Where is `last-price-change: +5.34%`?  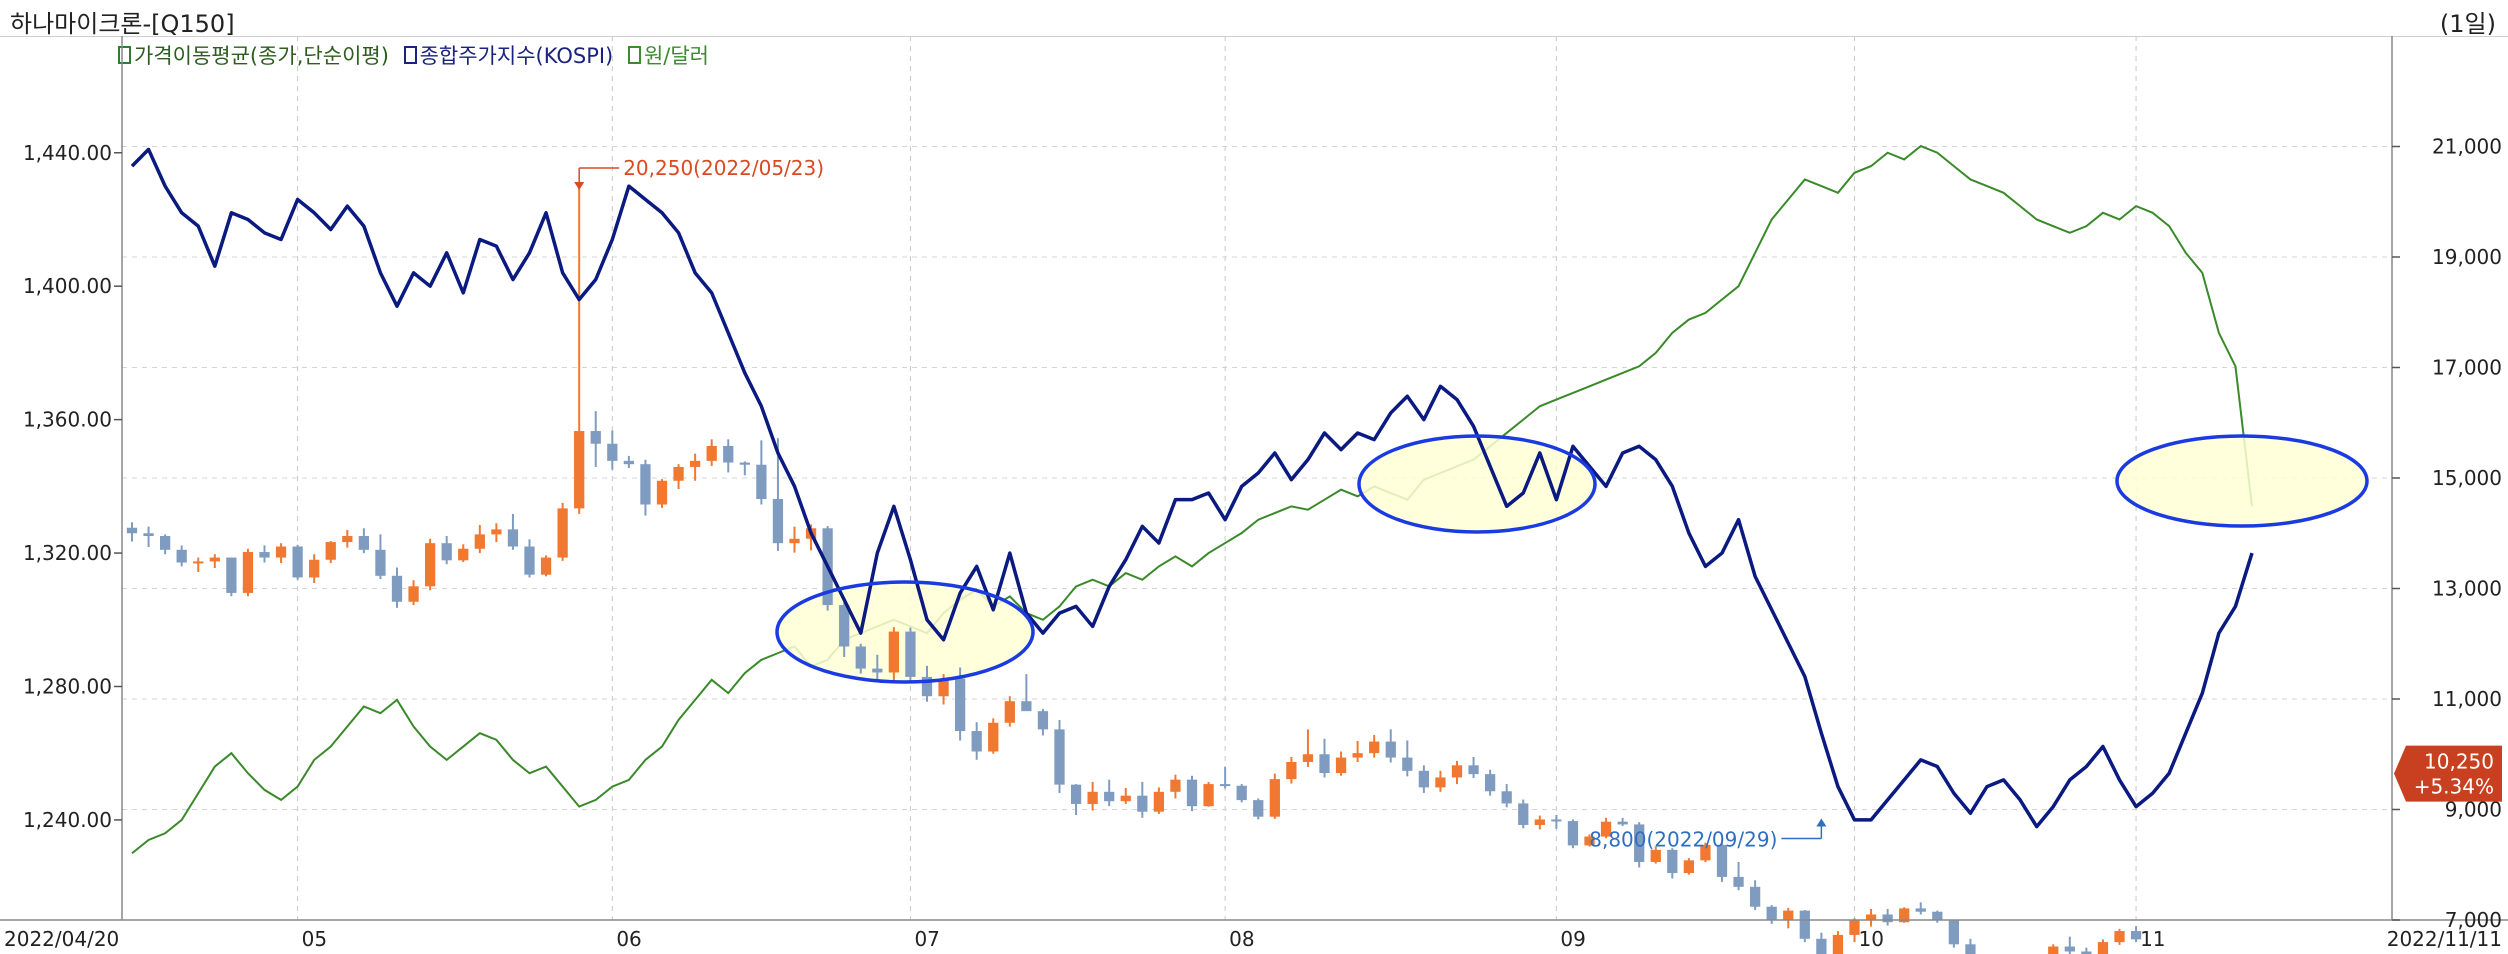 last-price-change: +5.34% is located at coordinates (2454, 787).